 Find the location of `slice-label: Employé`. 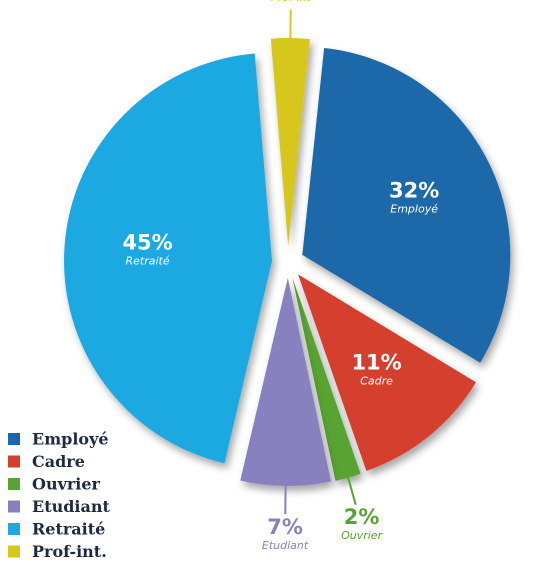

slice-label: Employé is located at coordinates (414, 208).